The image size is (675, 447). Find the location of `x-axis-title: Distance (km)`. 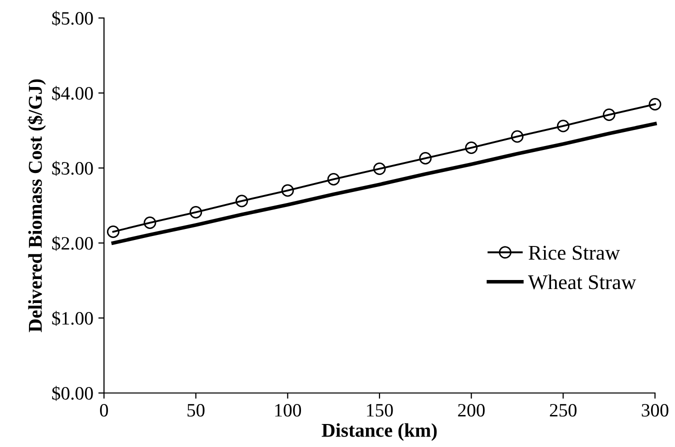

x-axis-title: Distance (km) is located at coordinates (379, 432).